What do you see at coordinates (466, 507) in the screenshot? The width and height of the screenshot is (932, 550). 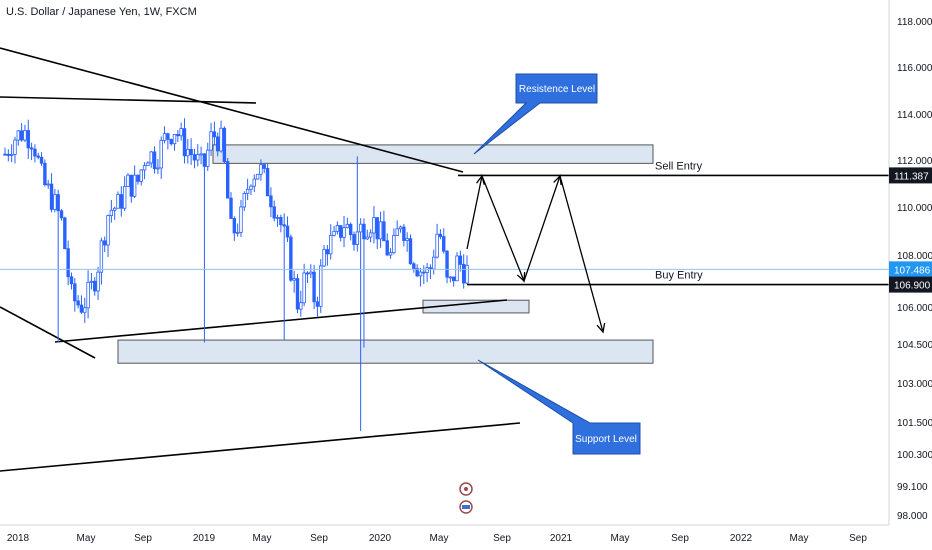 I see `flag-icon-stripe` at bounding box center [466, 507].